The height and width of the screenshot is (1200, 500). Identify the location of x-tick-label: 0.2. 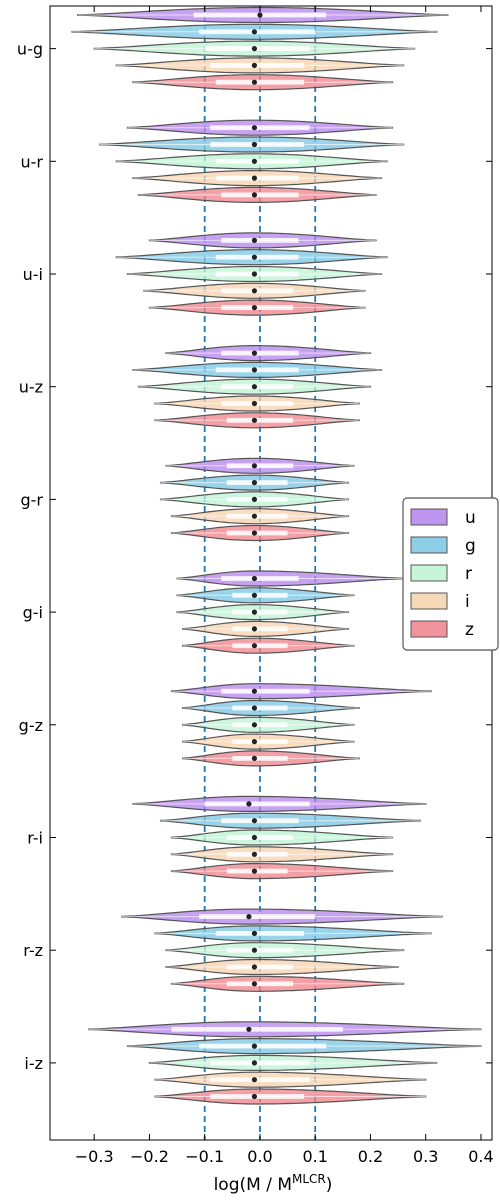
(370, 1156).